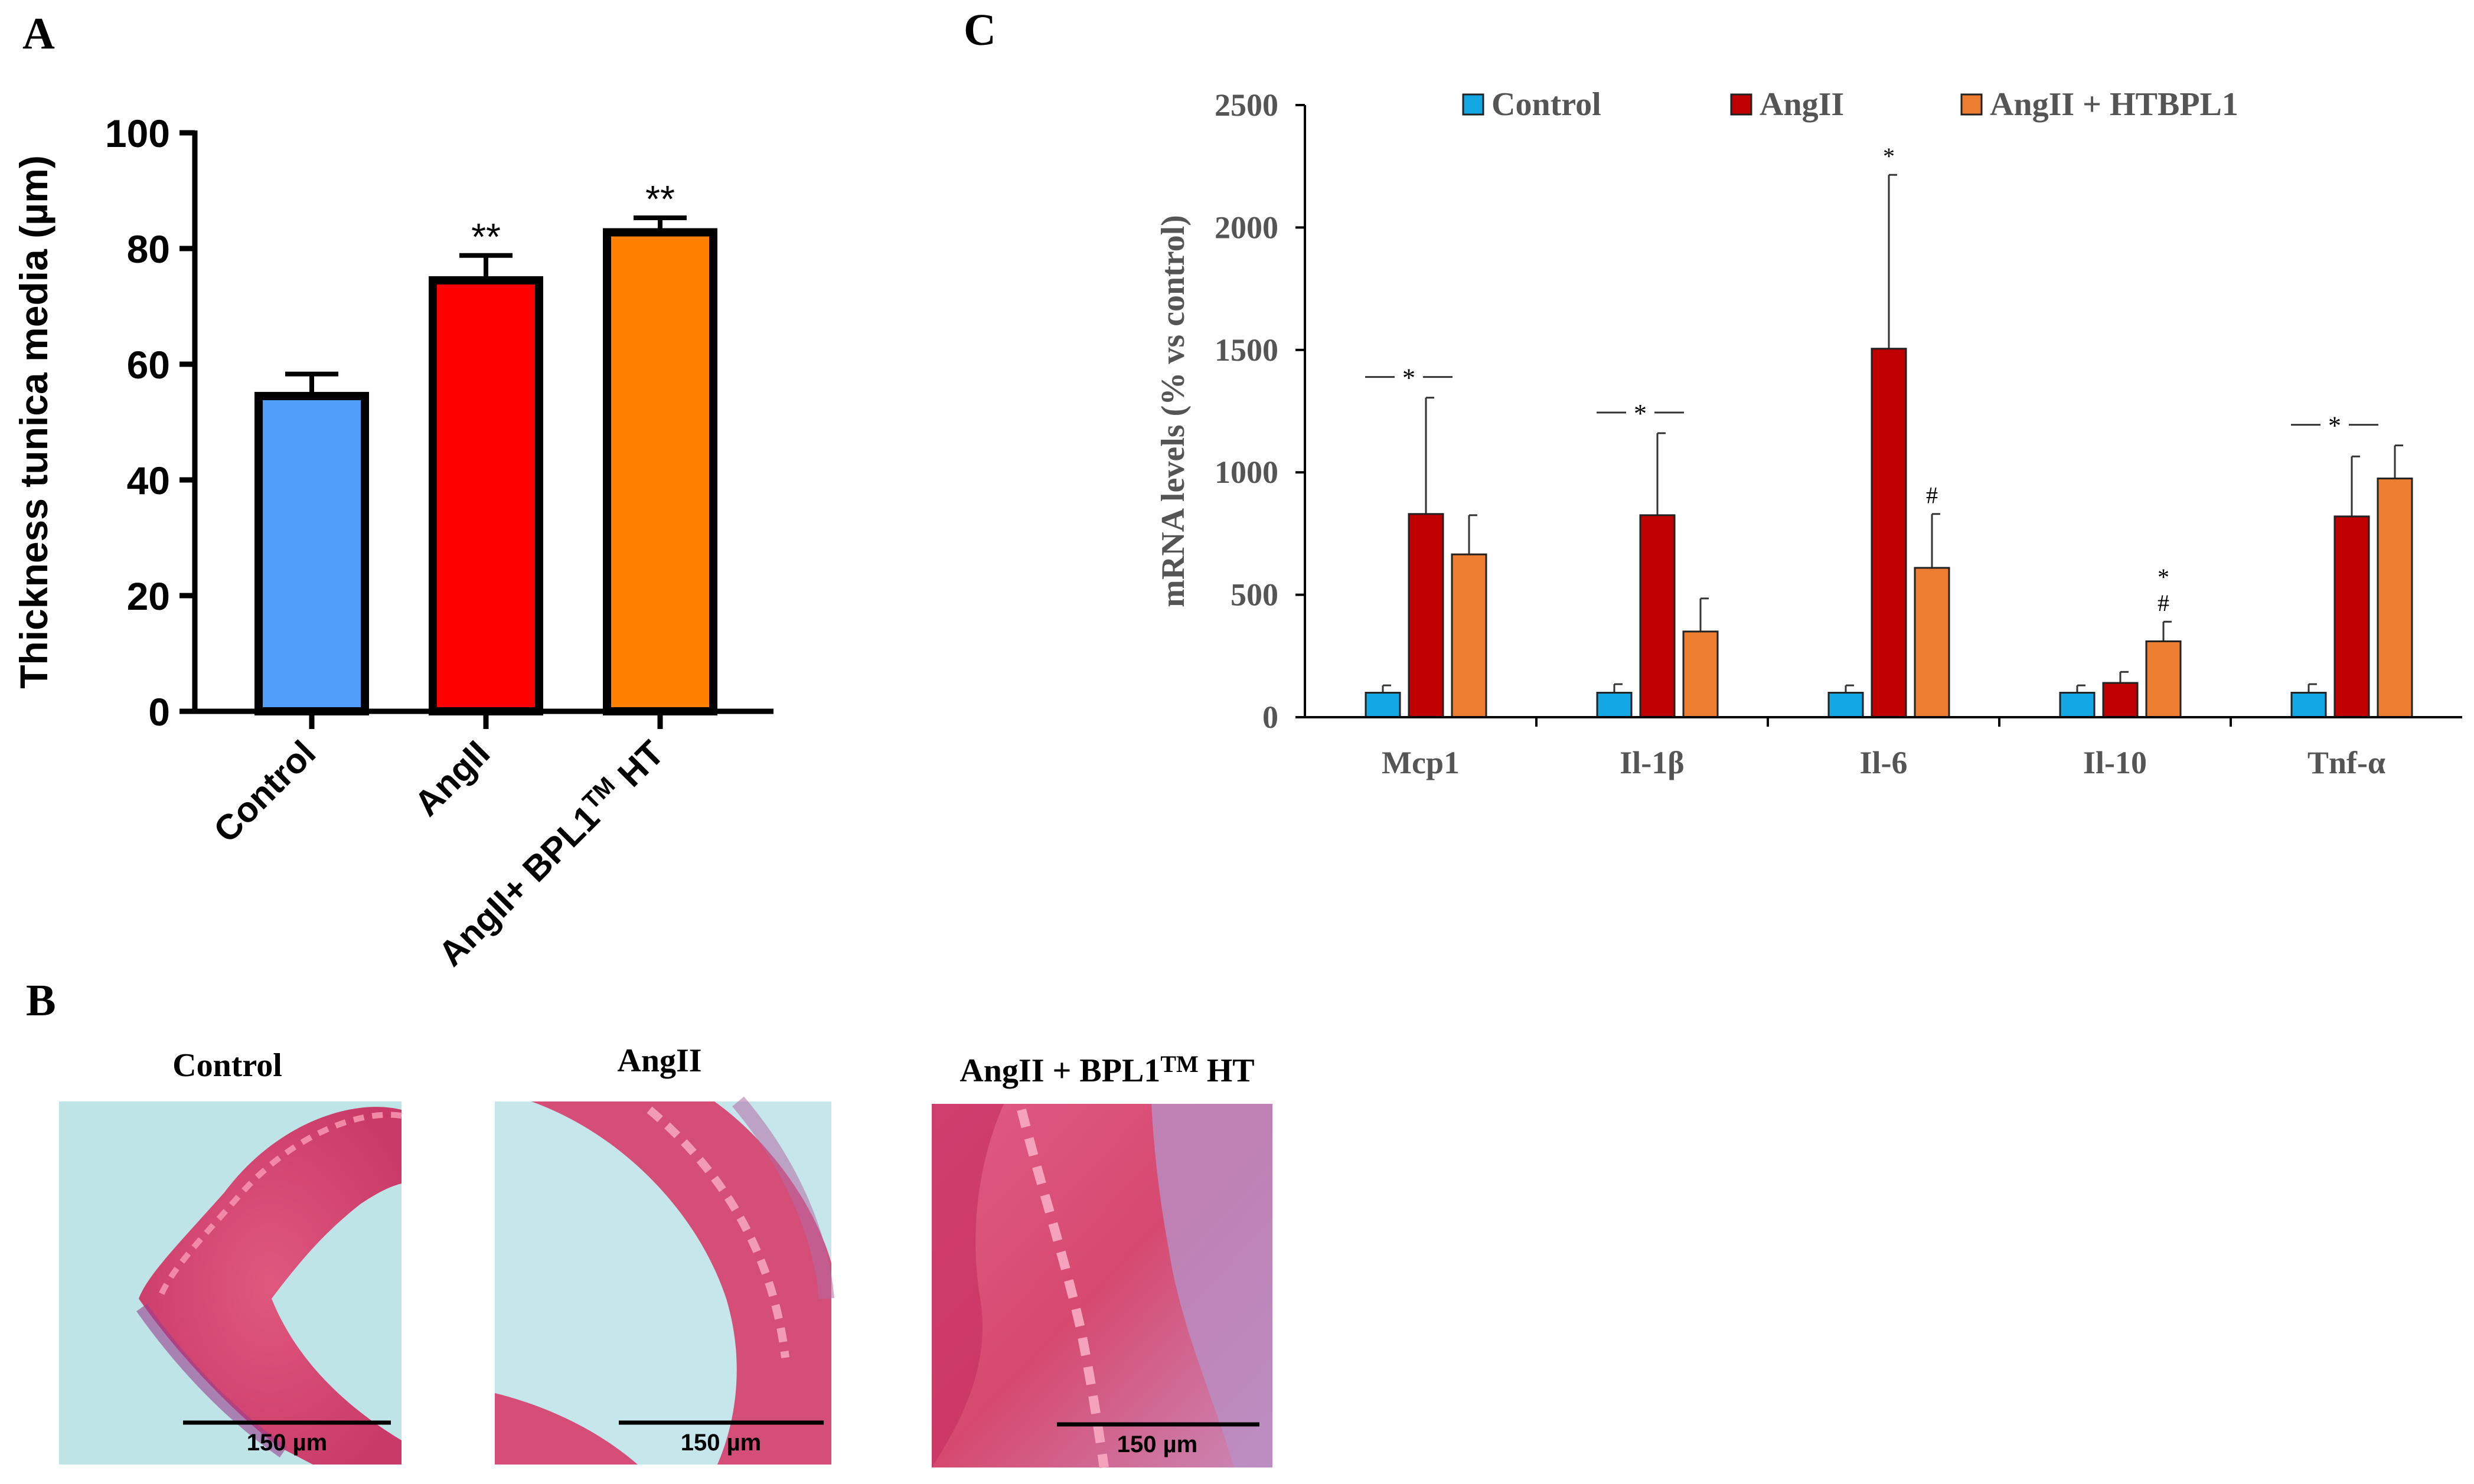 The width and height of the screenshot is (2474, 1484). I want to click on legend-label-0: Control, so click(1546, 105).